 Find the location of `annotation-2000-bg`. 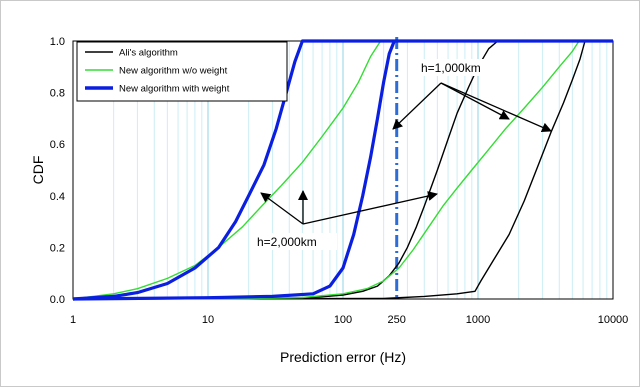

annotation-2000-bg is located at coordinates (295, 241).